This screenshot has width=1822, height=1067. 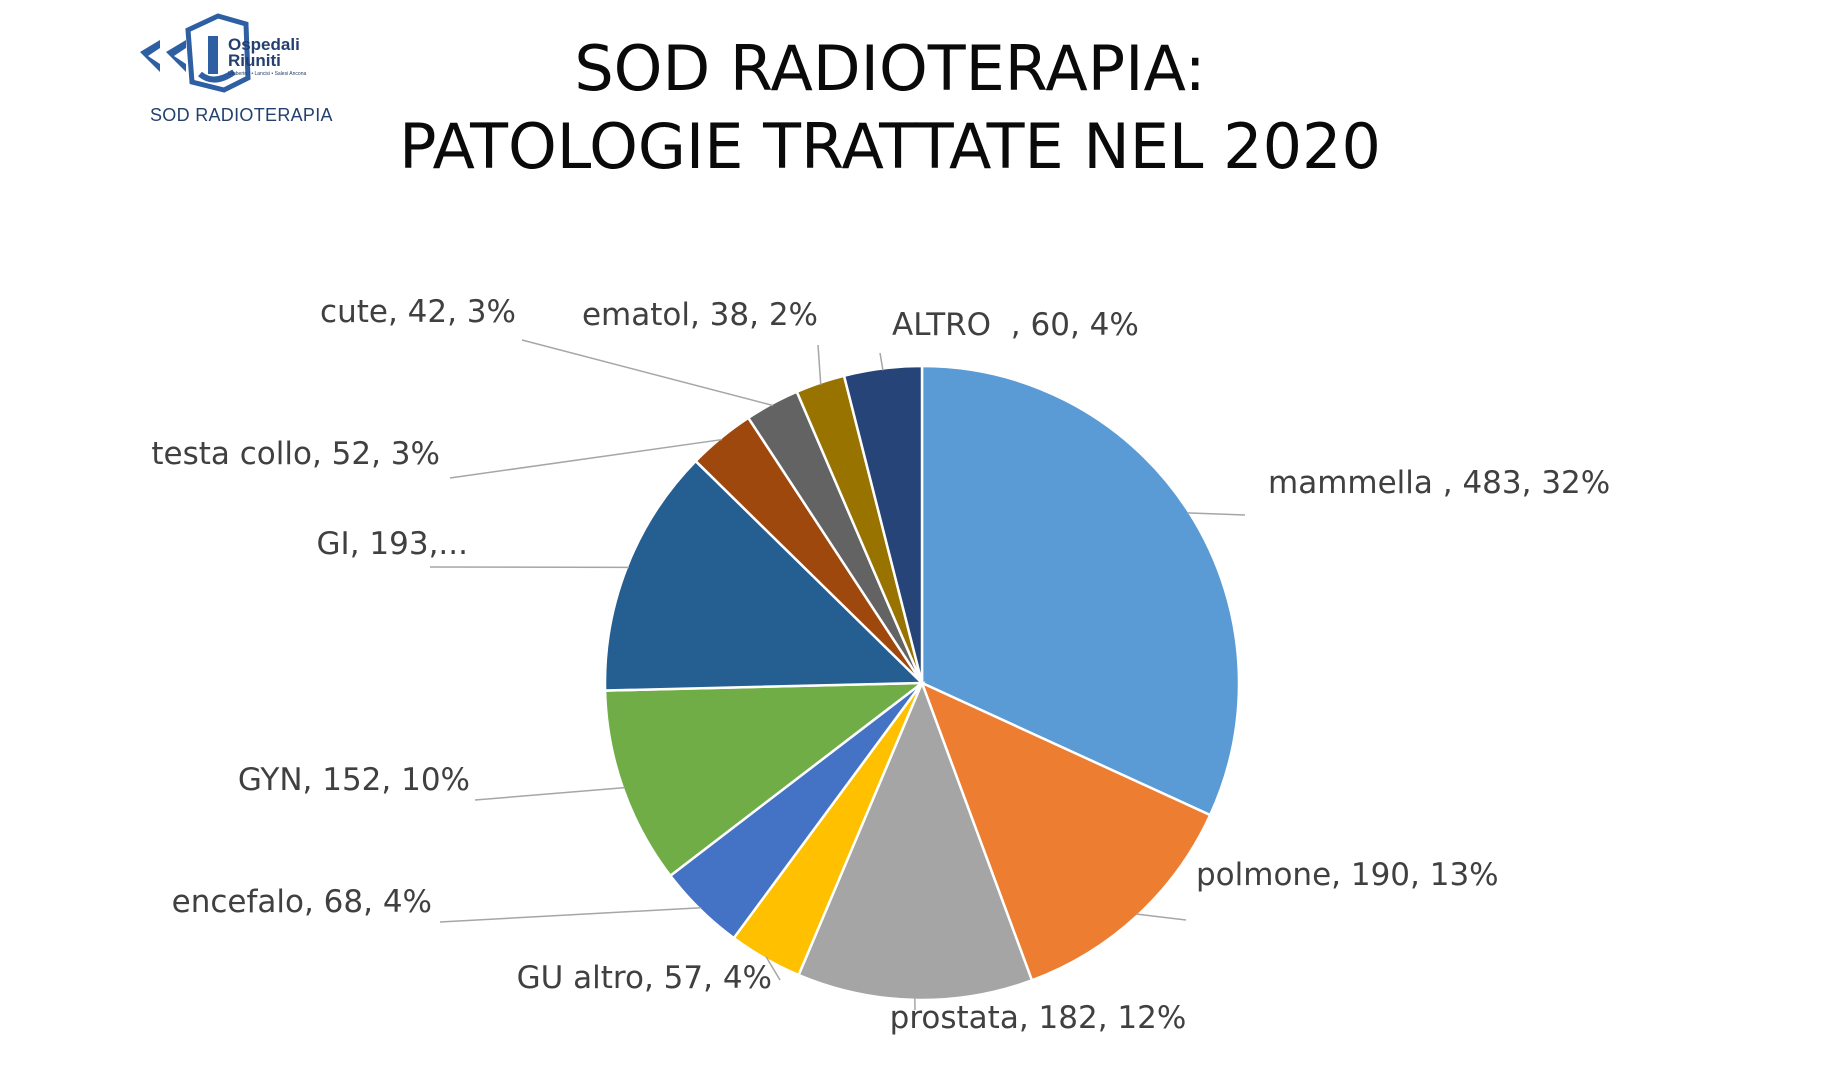 I want to click on logo-text-line2: Riuniti, so click(x=254, y=60).